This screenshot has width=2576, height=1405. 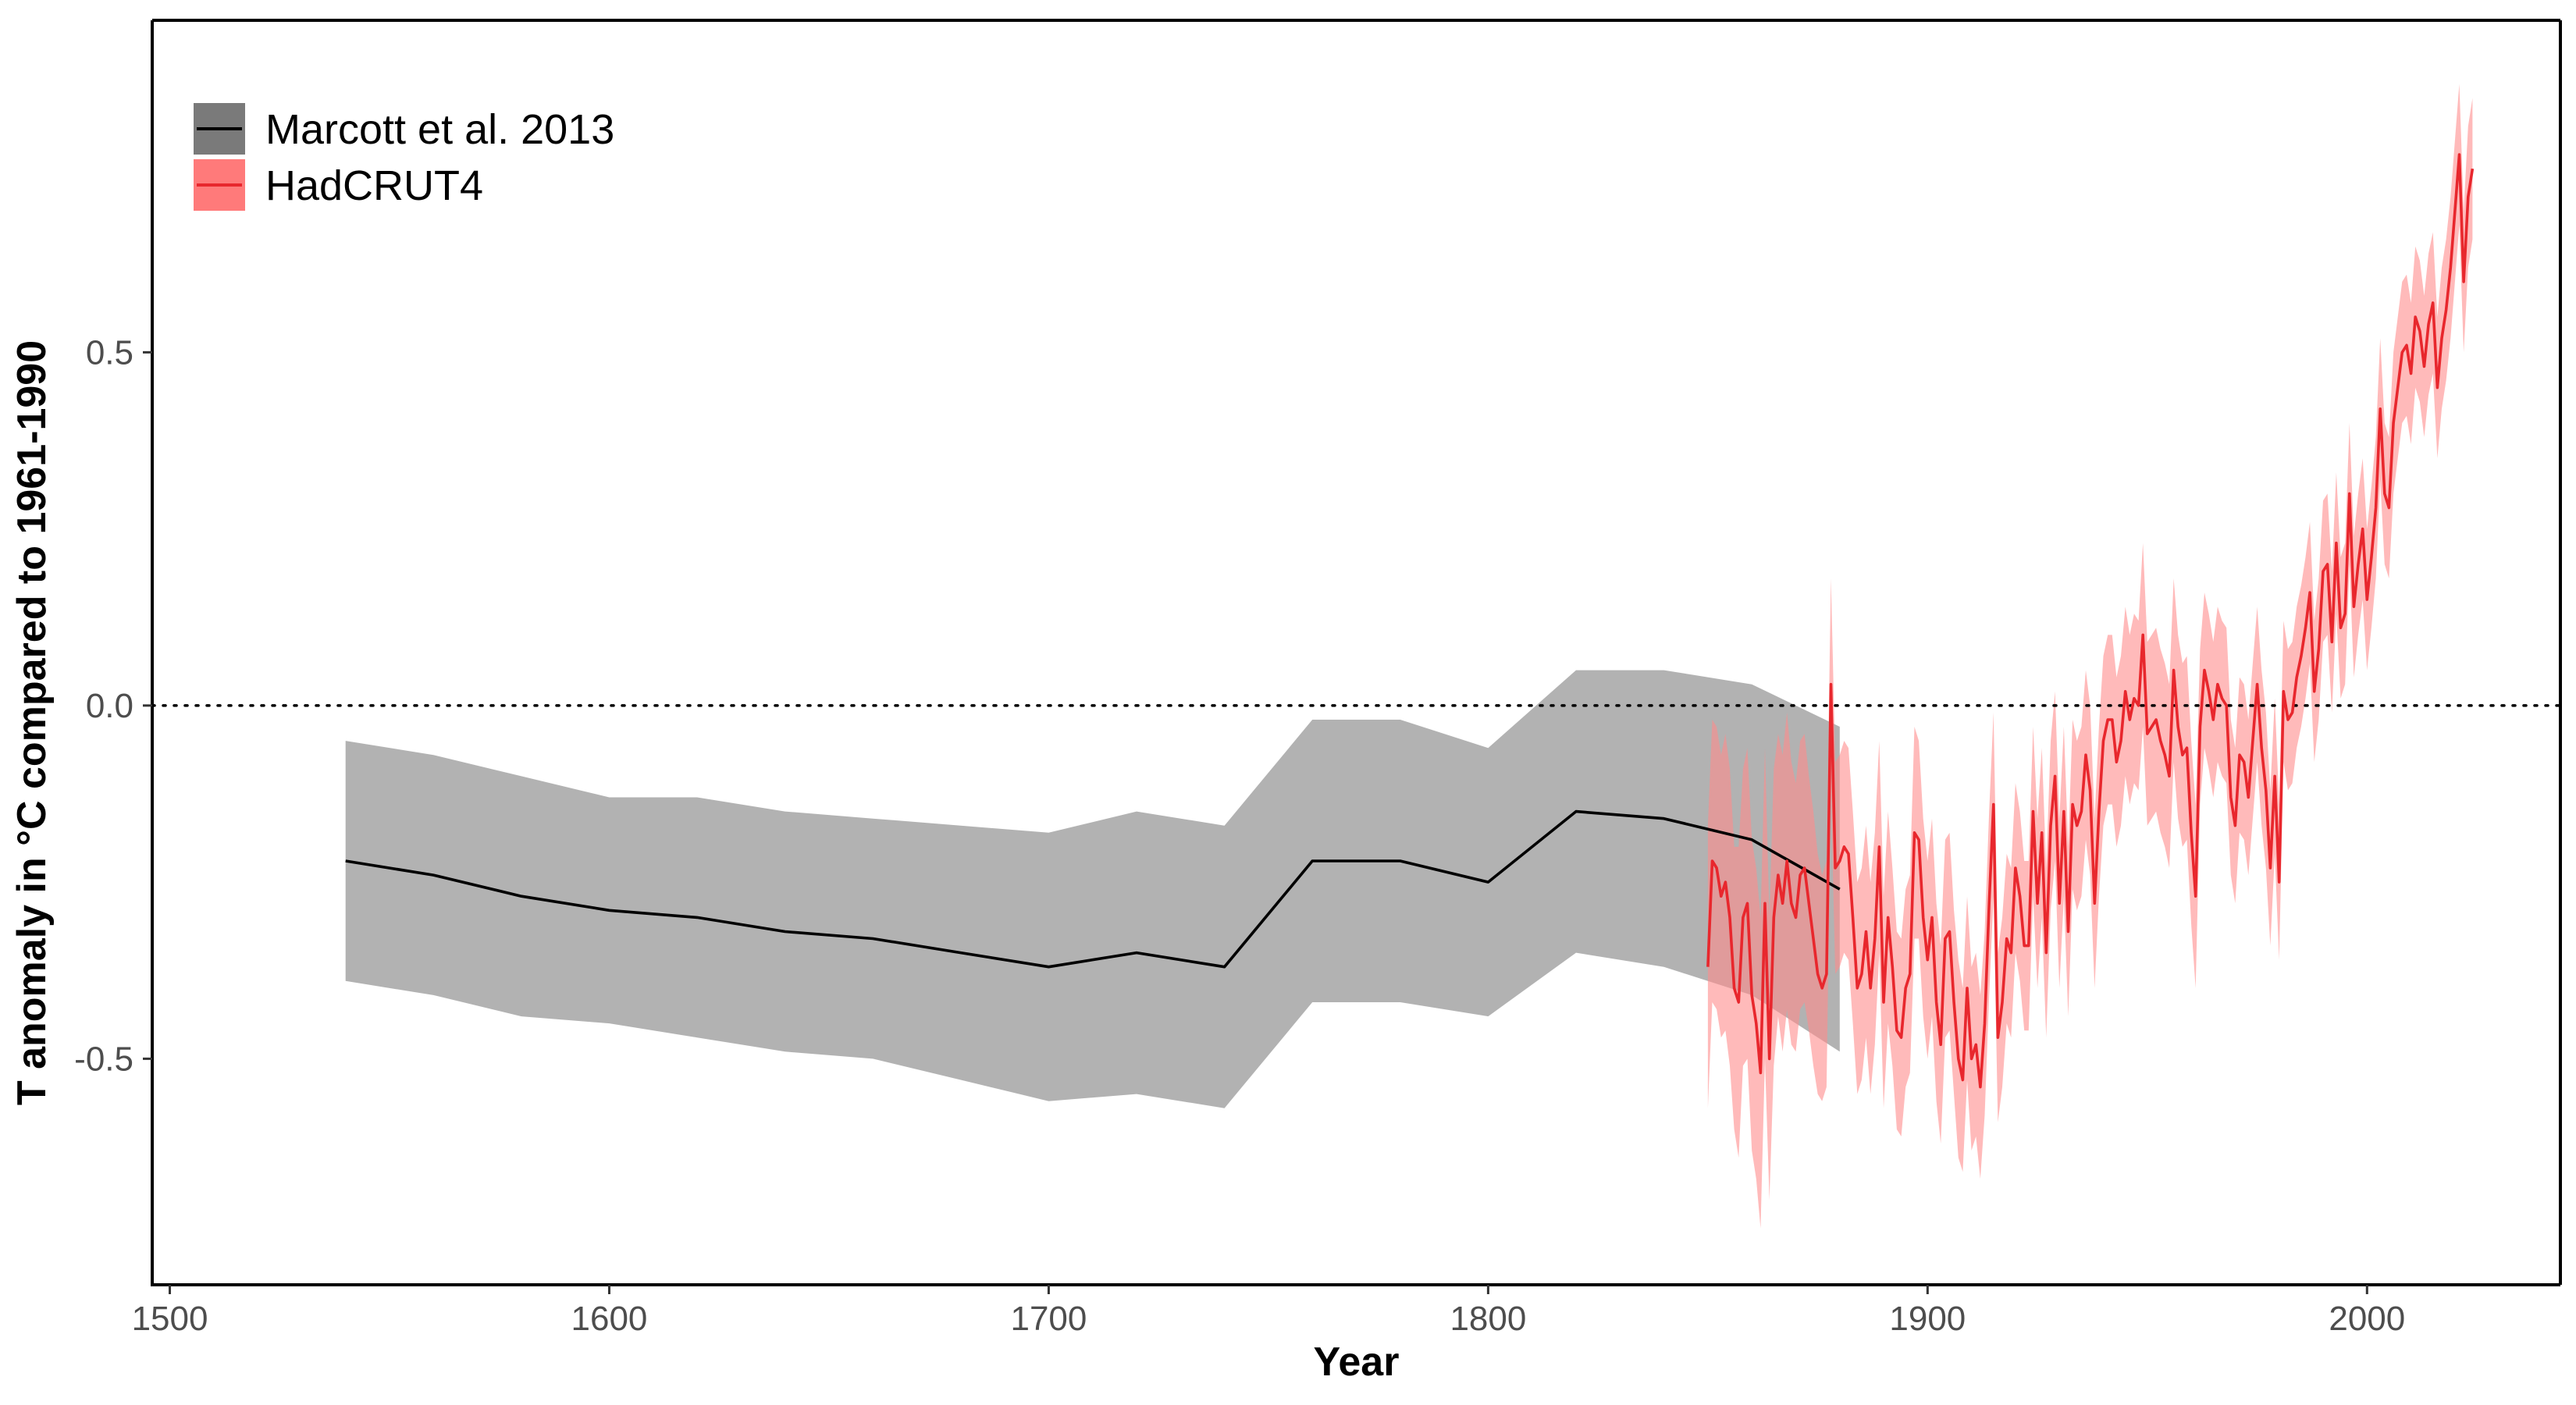 I want to click on x-tick-label: 1900, so click(x=1927, y=1319).